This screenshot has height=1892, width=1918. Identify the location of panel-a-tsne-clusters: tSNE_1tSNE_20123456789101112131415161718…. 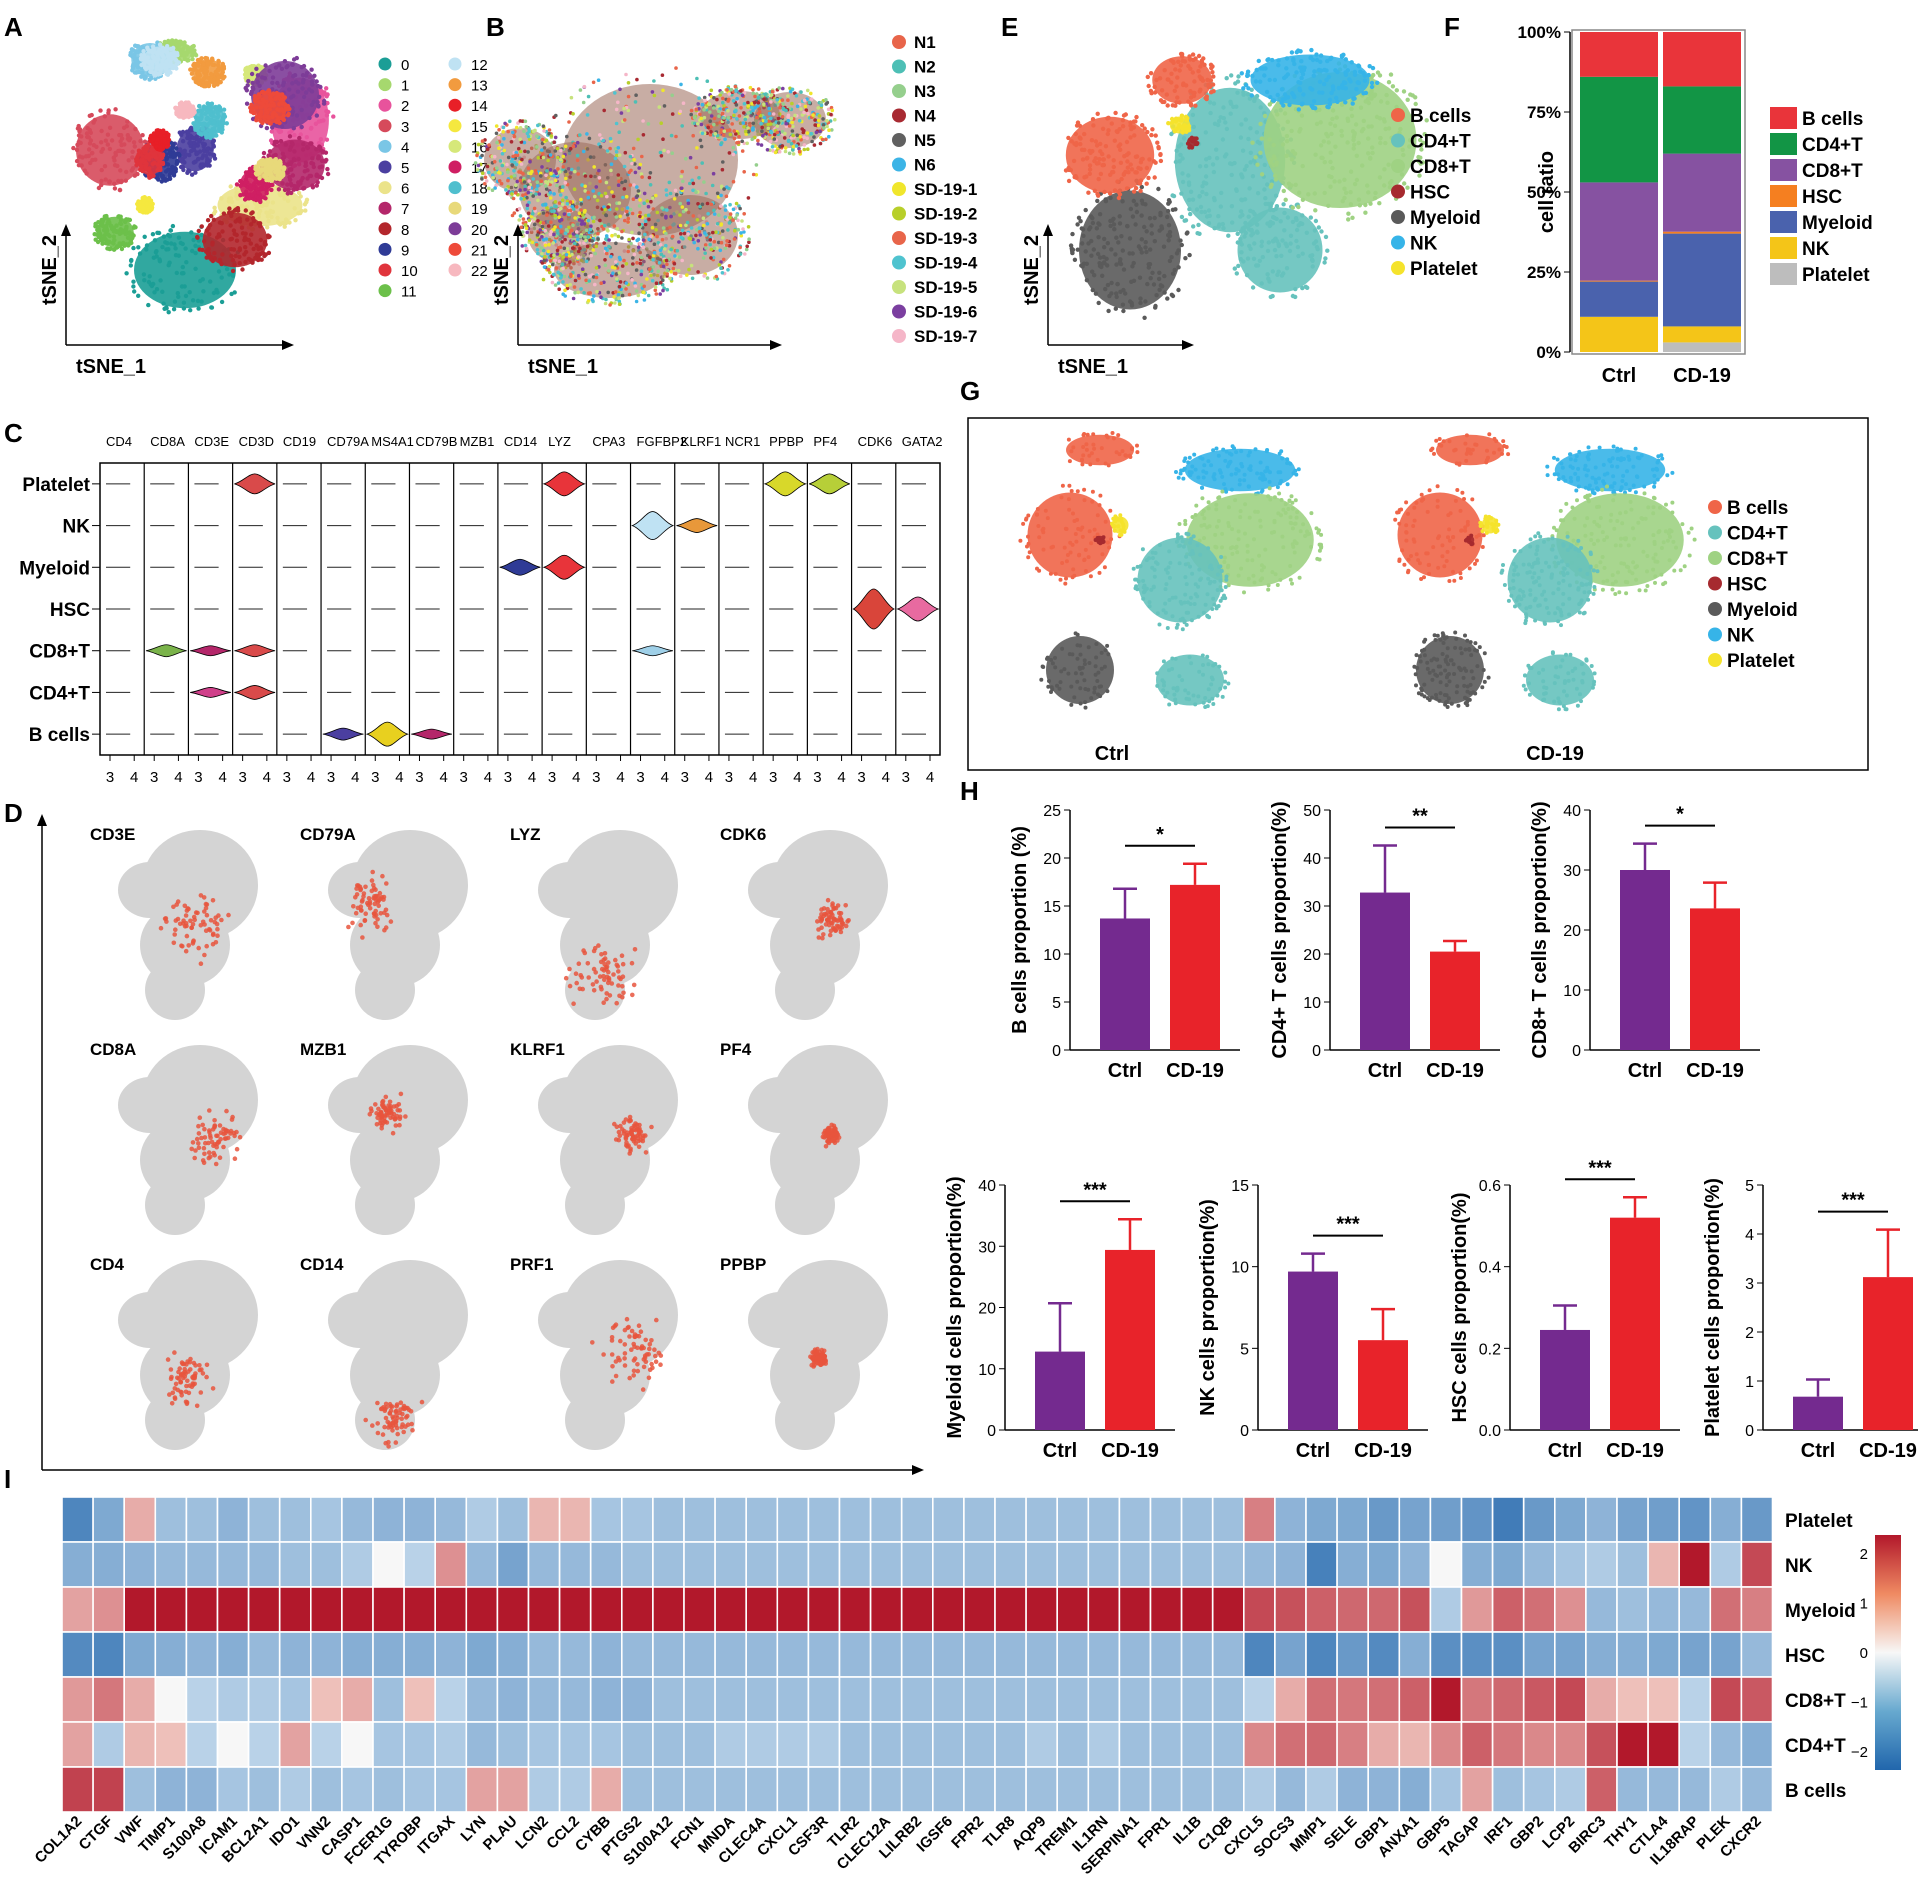
(263, 208).